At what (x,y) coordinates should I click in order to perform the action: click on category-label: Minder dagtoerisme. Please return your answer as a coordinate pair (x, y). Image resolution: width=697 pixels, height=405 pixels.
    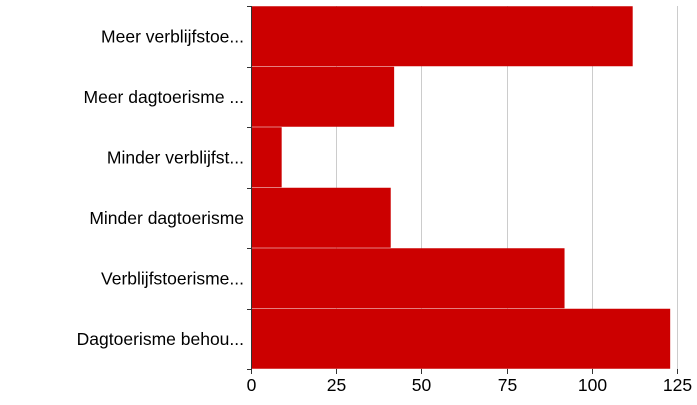
    Looking at the image, I should click on (166, 218).